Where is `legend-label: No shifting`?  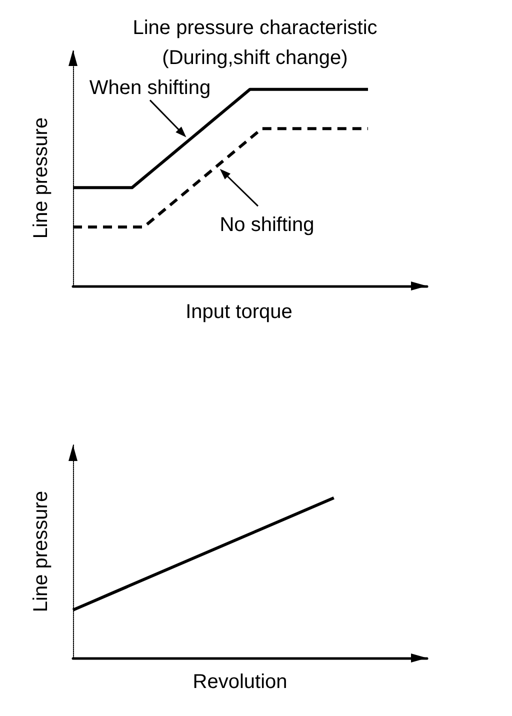
legend-label: No shifting is located at coordinates (267, 225).